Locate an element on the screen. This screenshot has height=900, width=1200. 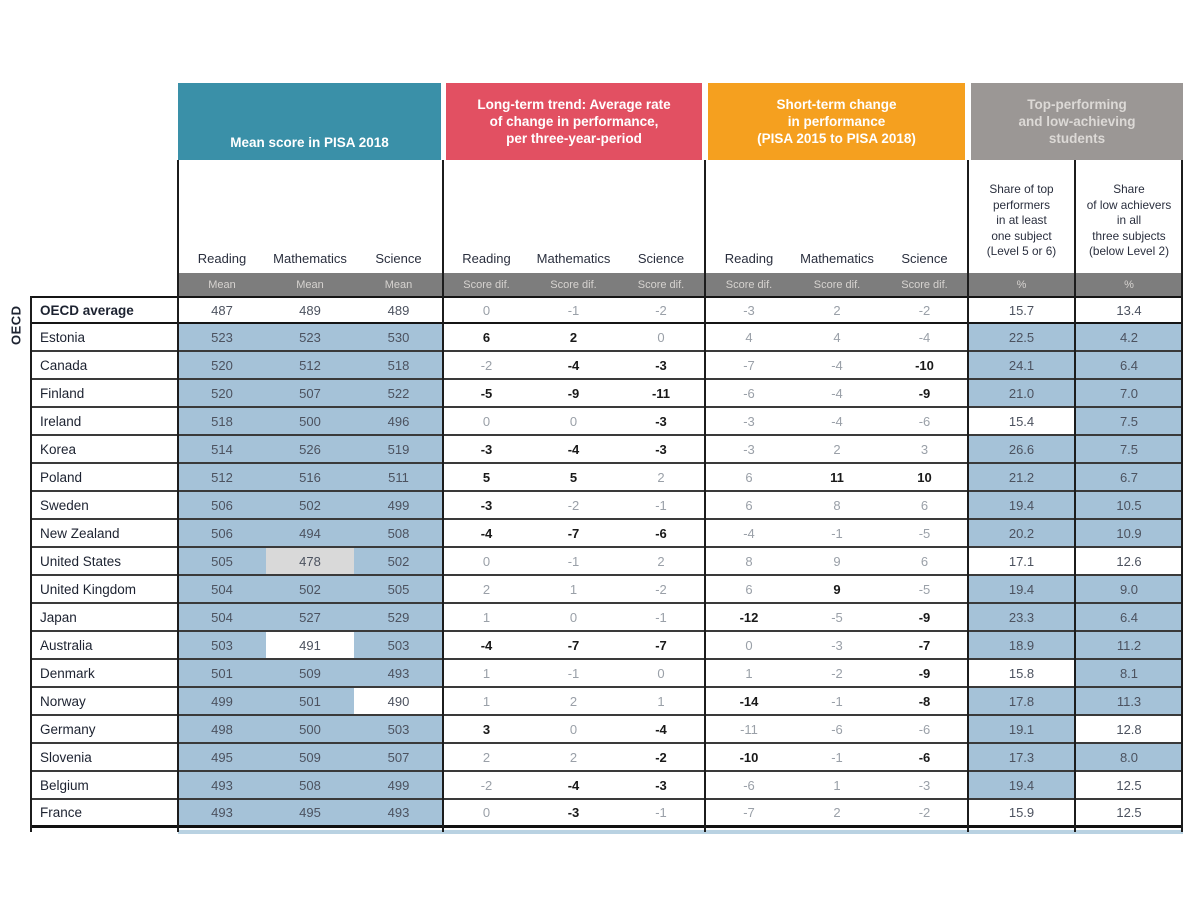
share-percent-cell: 19.1 is located at coordinates (1021, 729).